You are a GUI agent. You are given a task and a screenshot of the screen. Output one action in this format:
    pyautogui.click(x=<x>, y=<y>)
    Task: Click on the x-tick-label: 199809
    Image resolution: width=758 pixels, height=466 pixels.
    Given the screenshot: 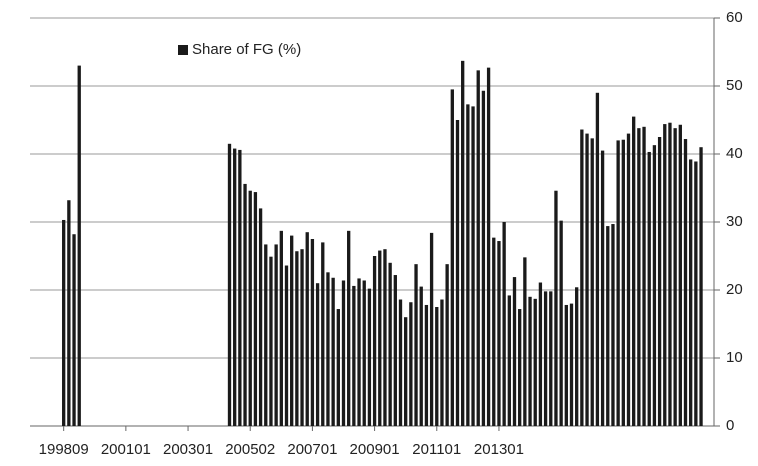 What is the action you would take?
    pyautogui.click(x=64, y=449)
    